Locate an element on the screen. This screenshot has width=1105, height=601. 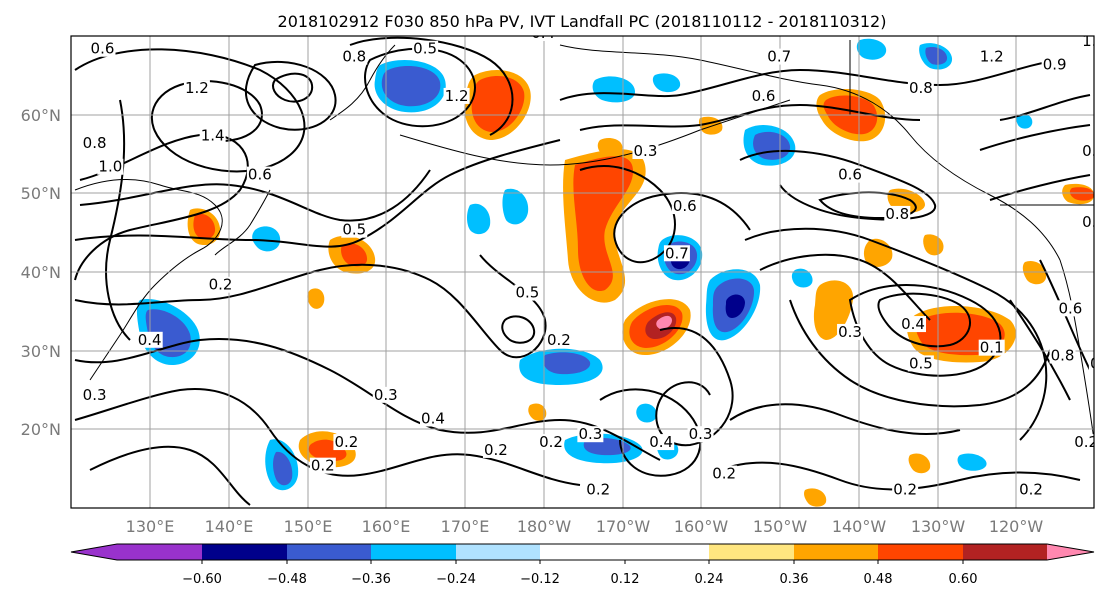
coastline-asia is located at coordinates (148, 280).